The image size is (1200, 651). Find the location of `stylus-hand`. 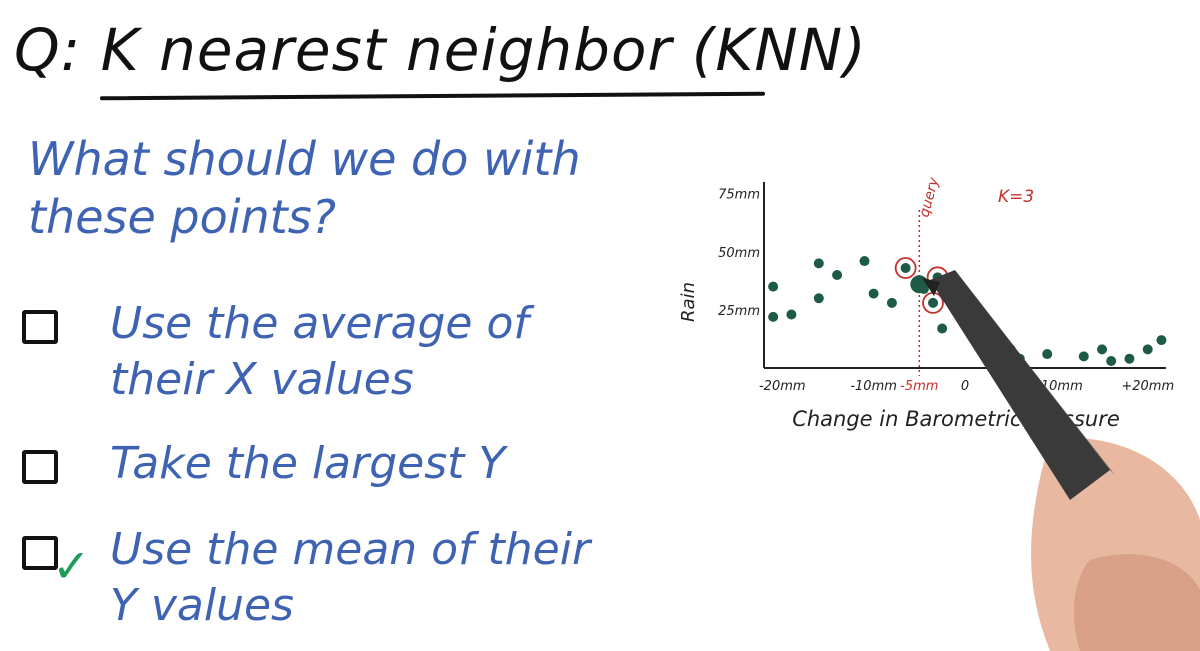

stylus-hand is located at coordinates (1061, 460).